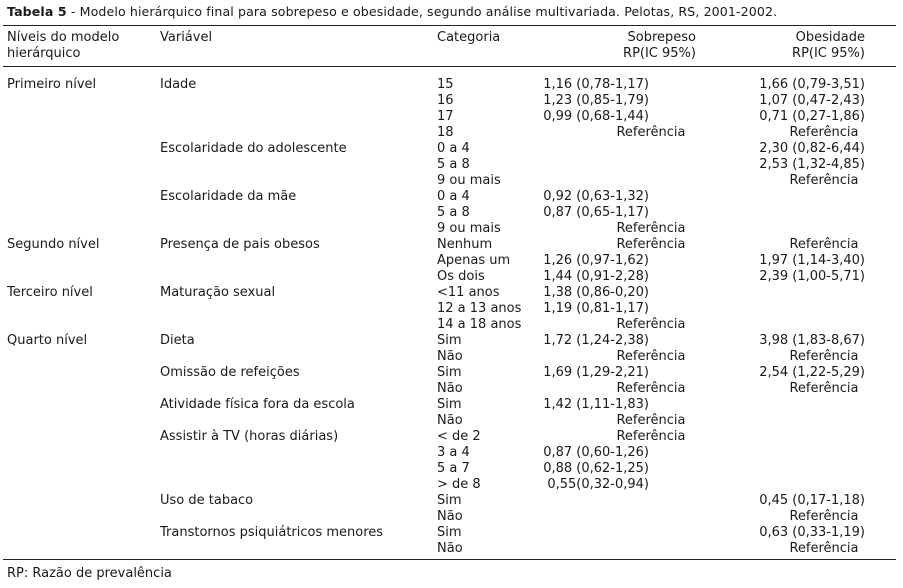 Image resolution: width=903 pixels, height=588 pixels. Describe the element at coordinates (596, 196) in the screenshot. I see `cell-sobrepeso: 0,92 (0,63-1,32)` at that location.